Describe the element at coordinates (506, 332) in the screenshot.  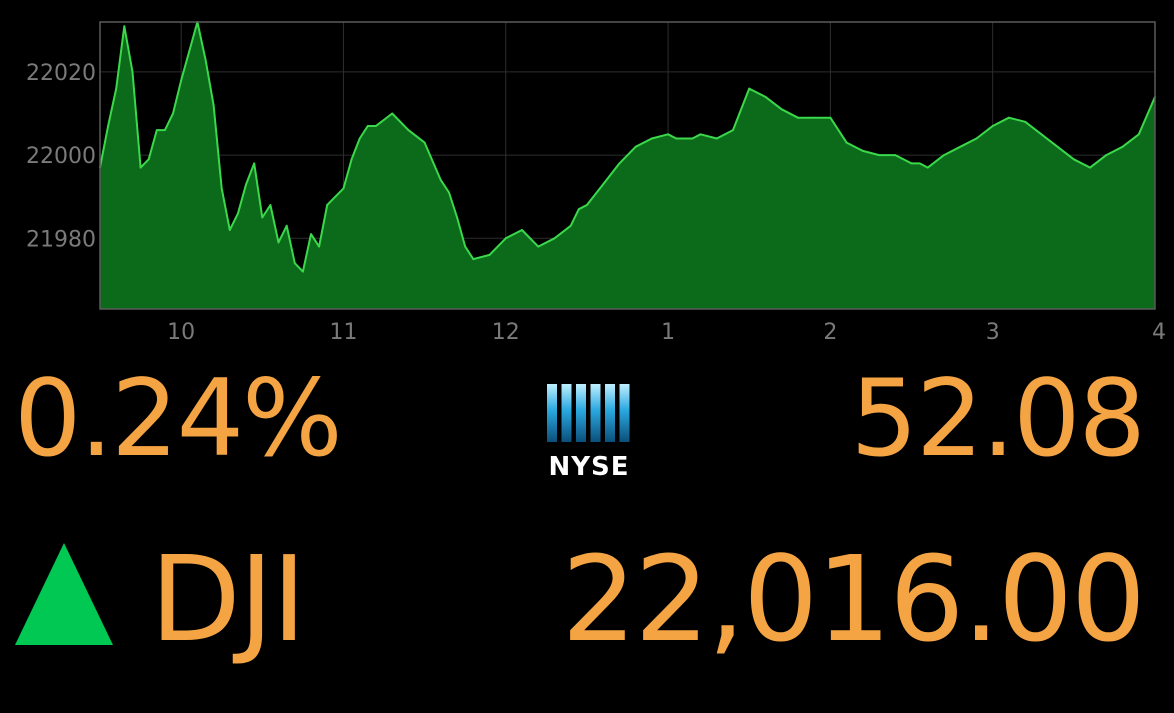
I see `x-tick-label: 12` at that location.